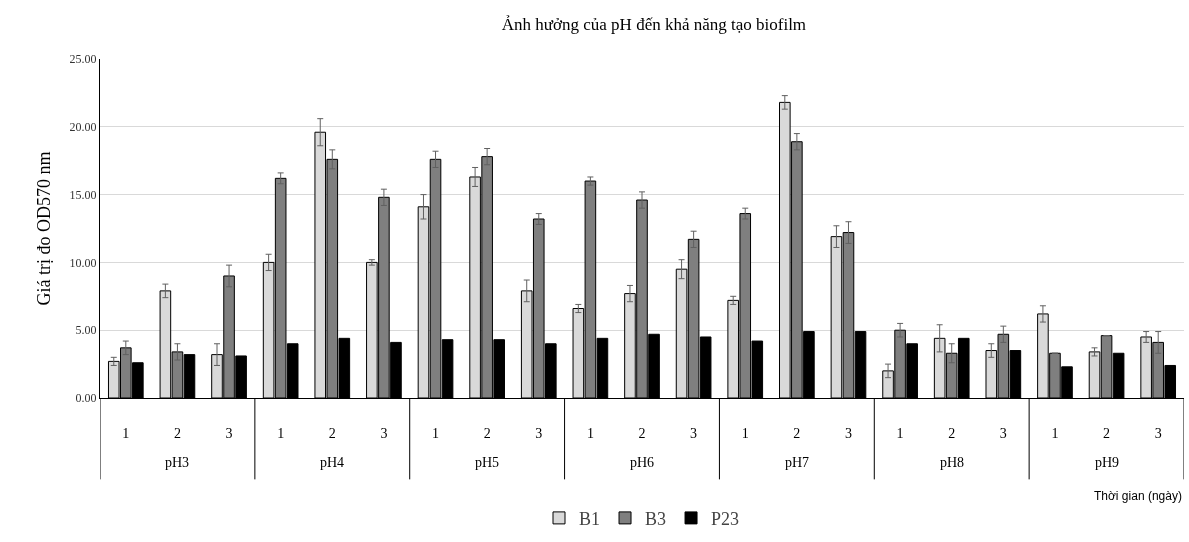  Describe the element at coordinates (86, 330) in the screenshot. I see `y-tick-label: 5.00` at that location.